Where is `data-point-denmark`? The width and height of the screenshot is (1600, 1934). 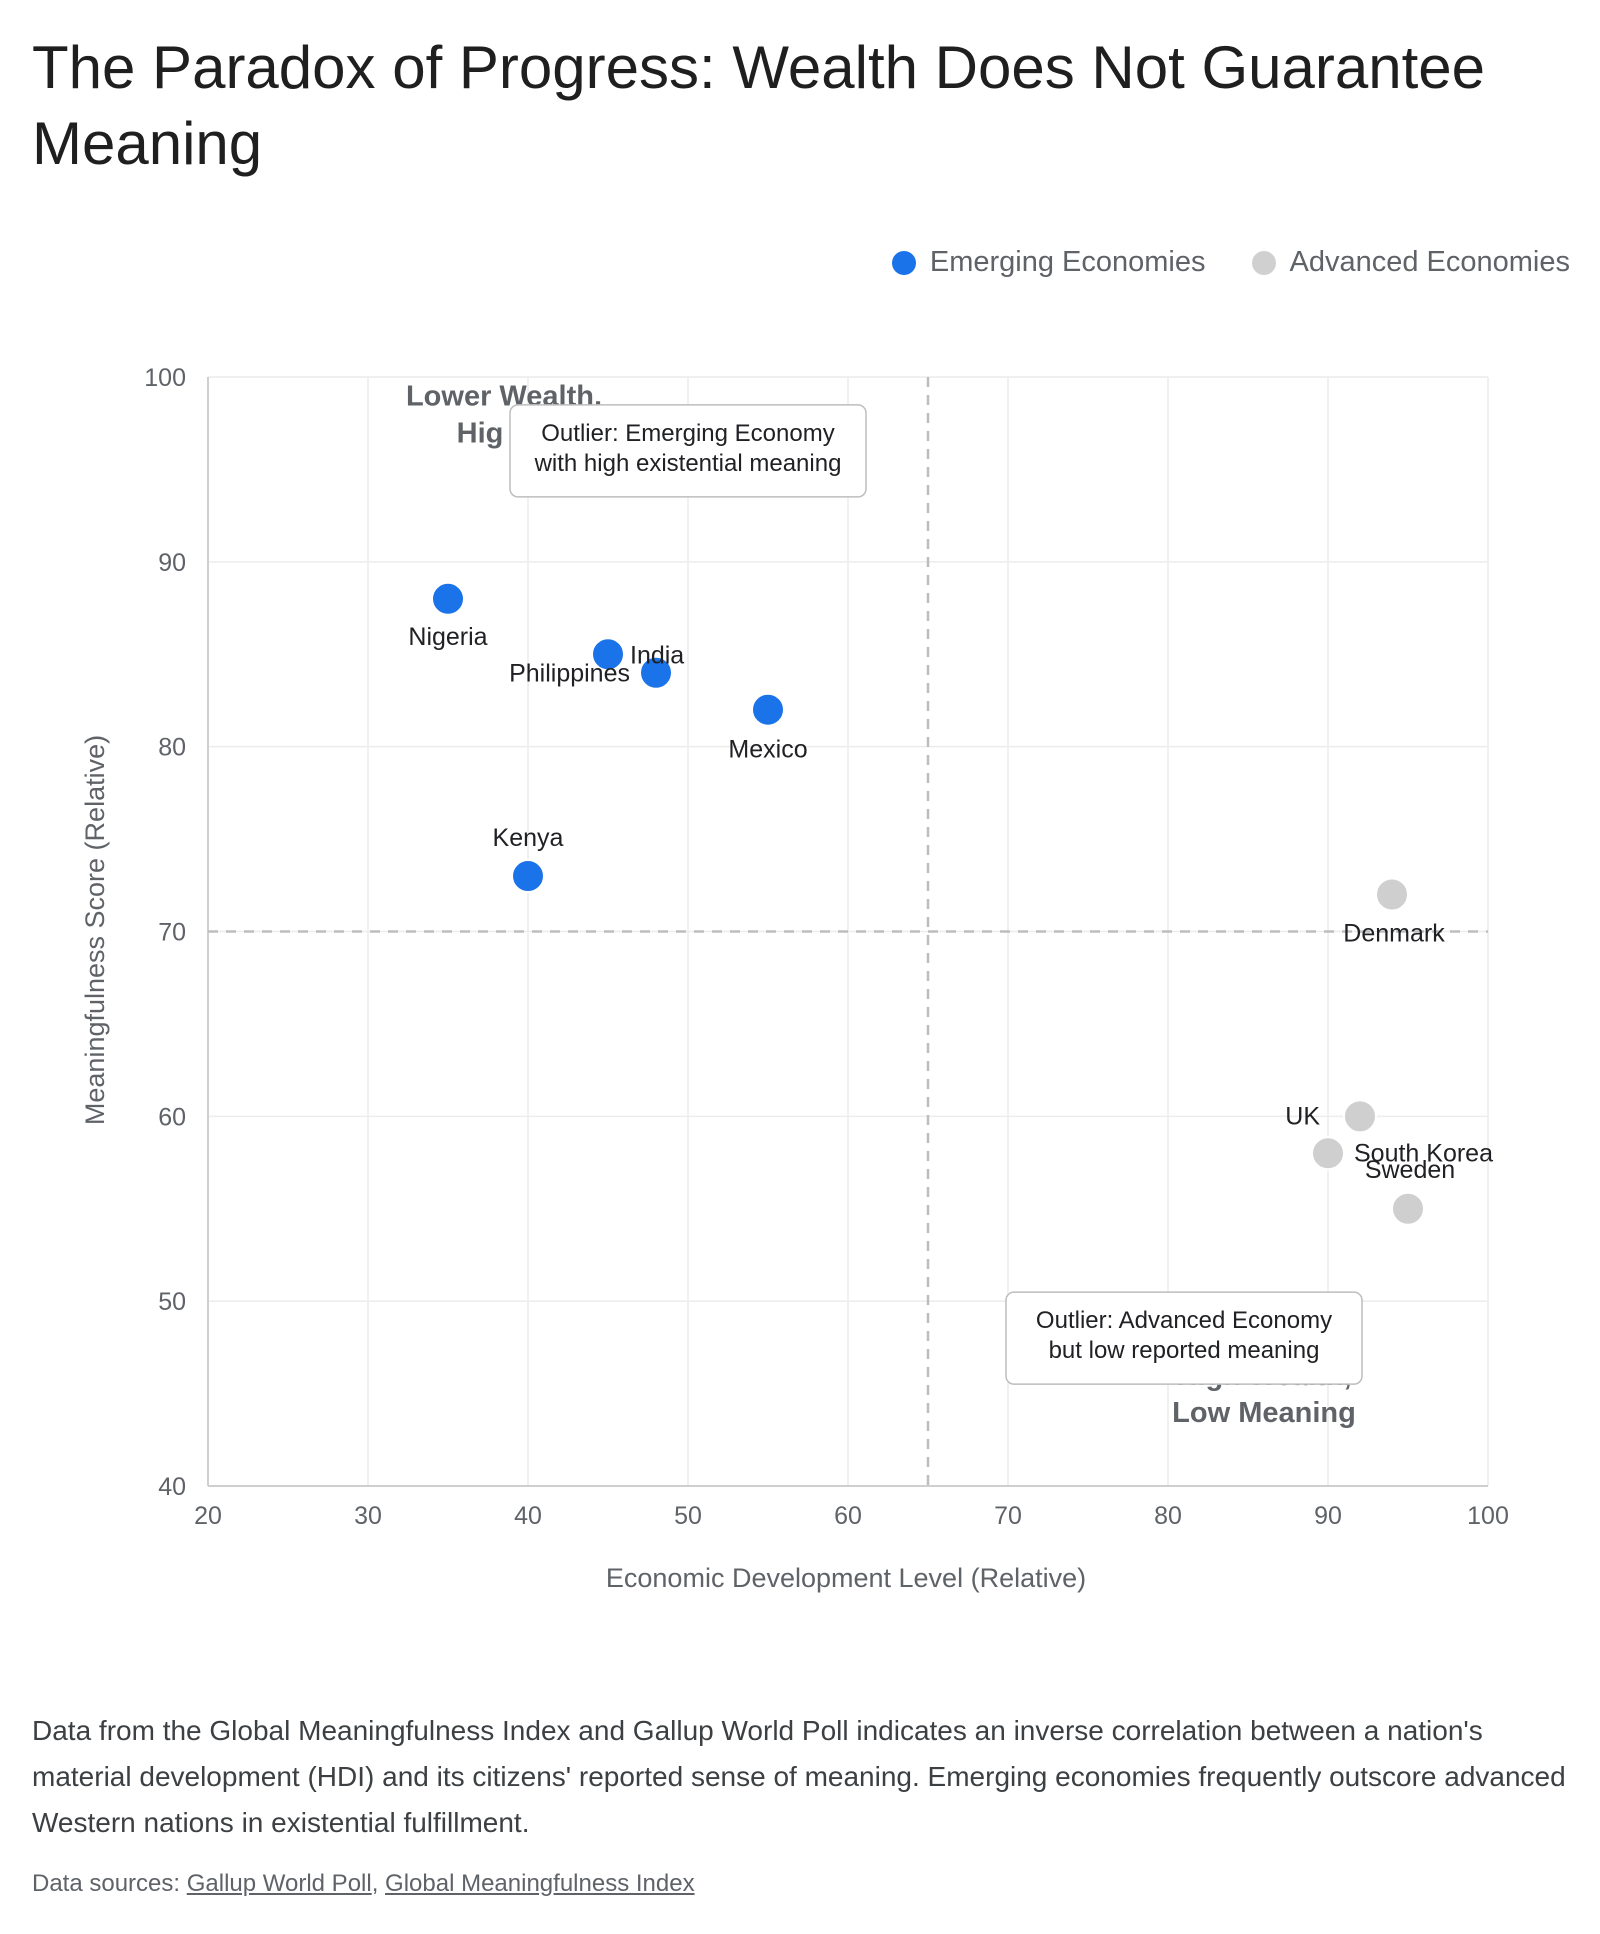
data-point-denmark is located at coordinates (1392, 894).